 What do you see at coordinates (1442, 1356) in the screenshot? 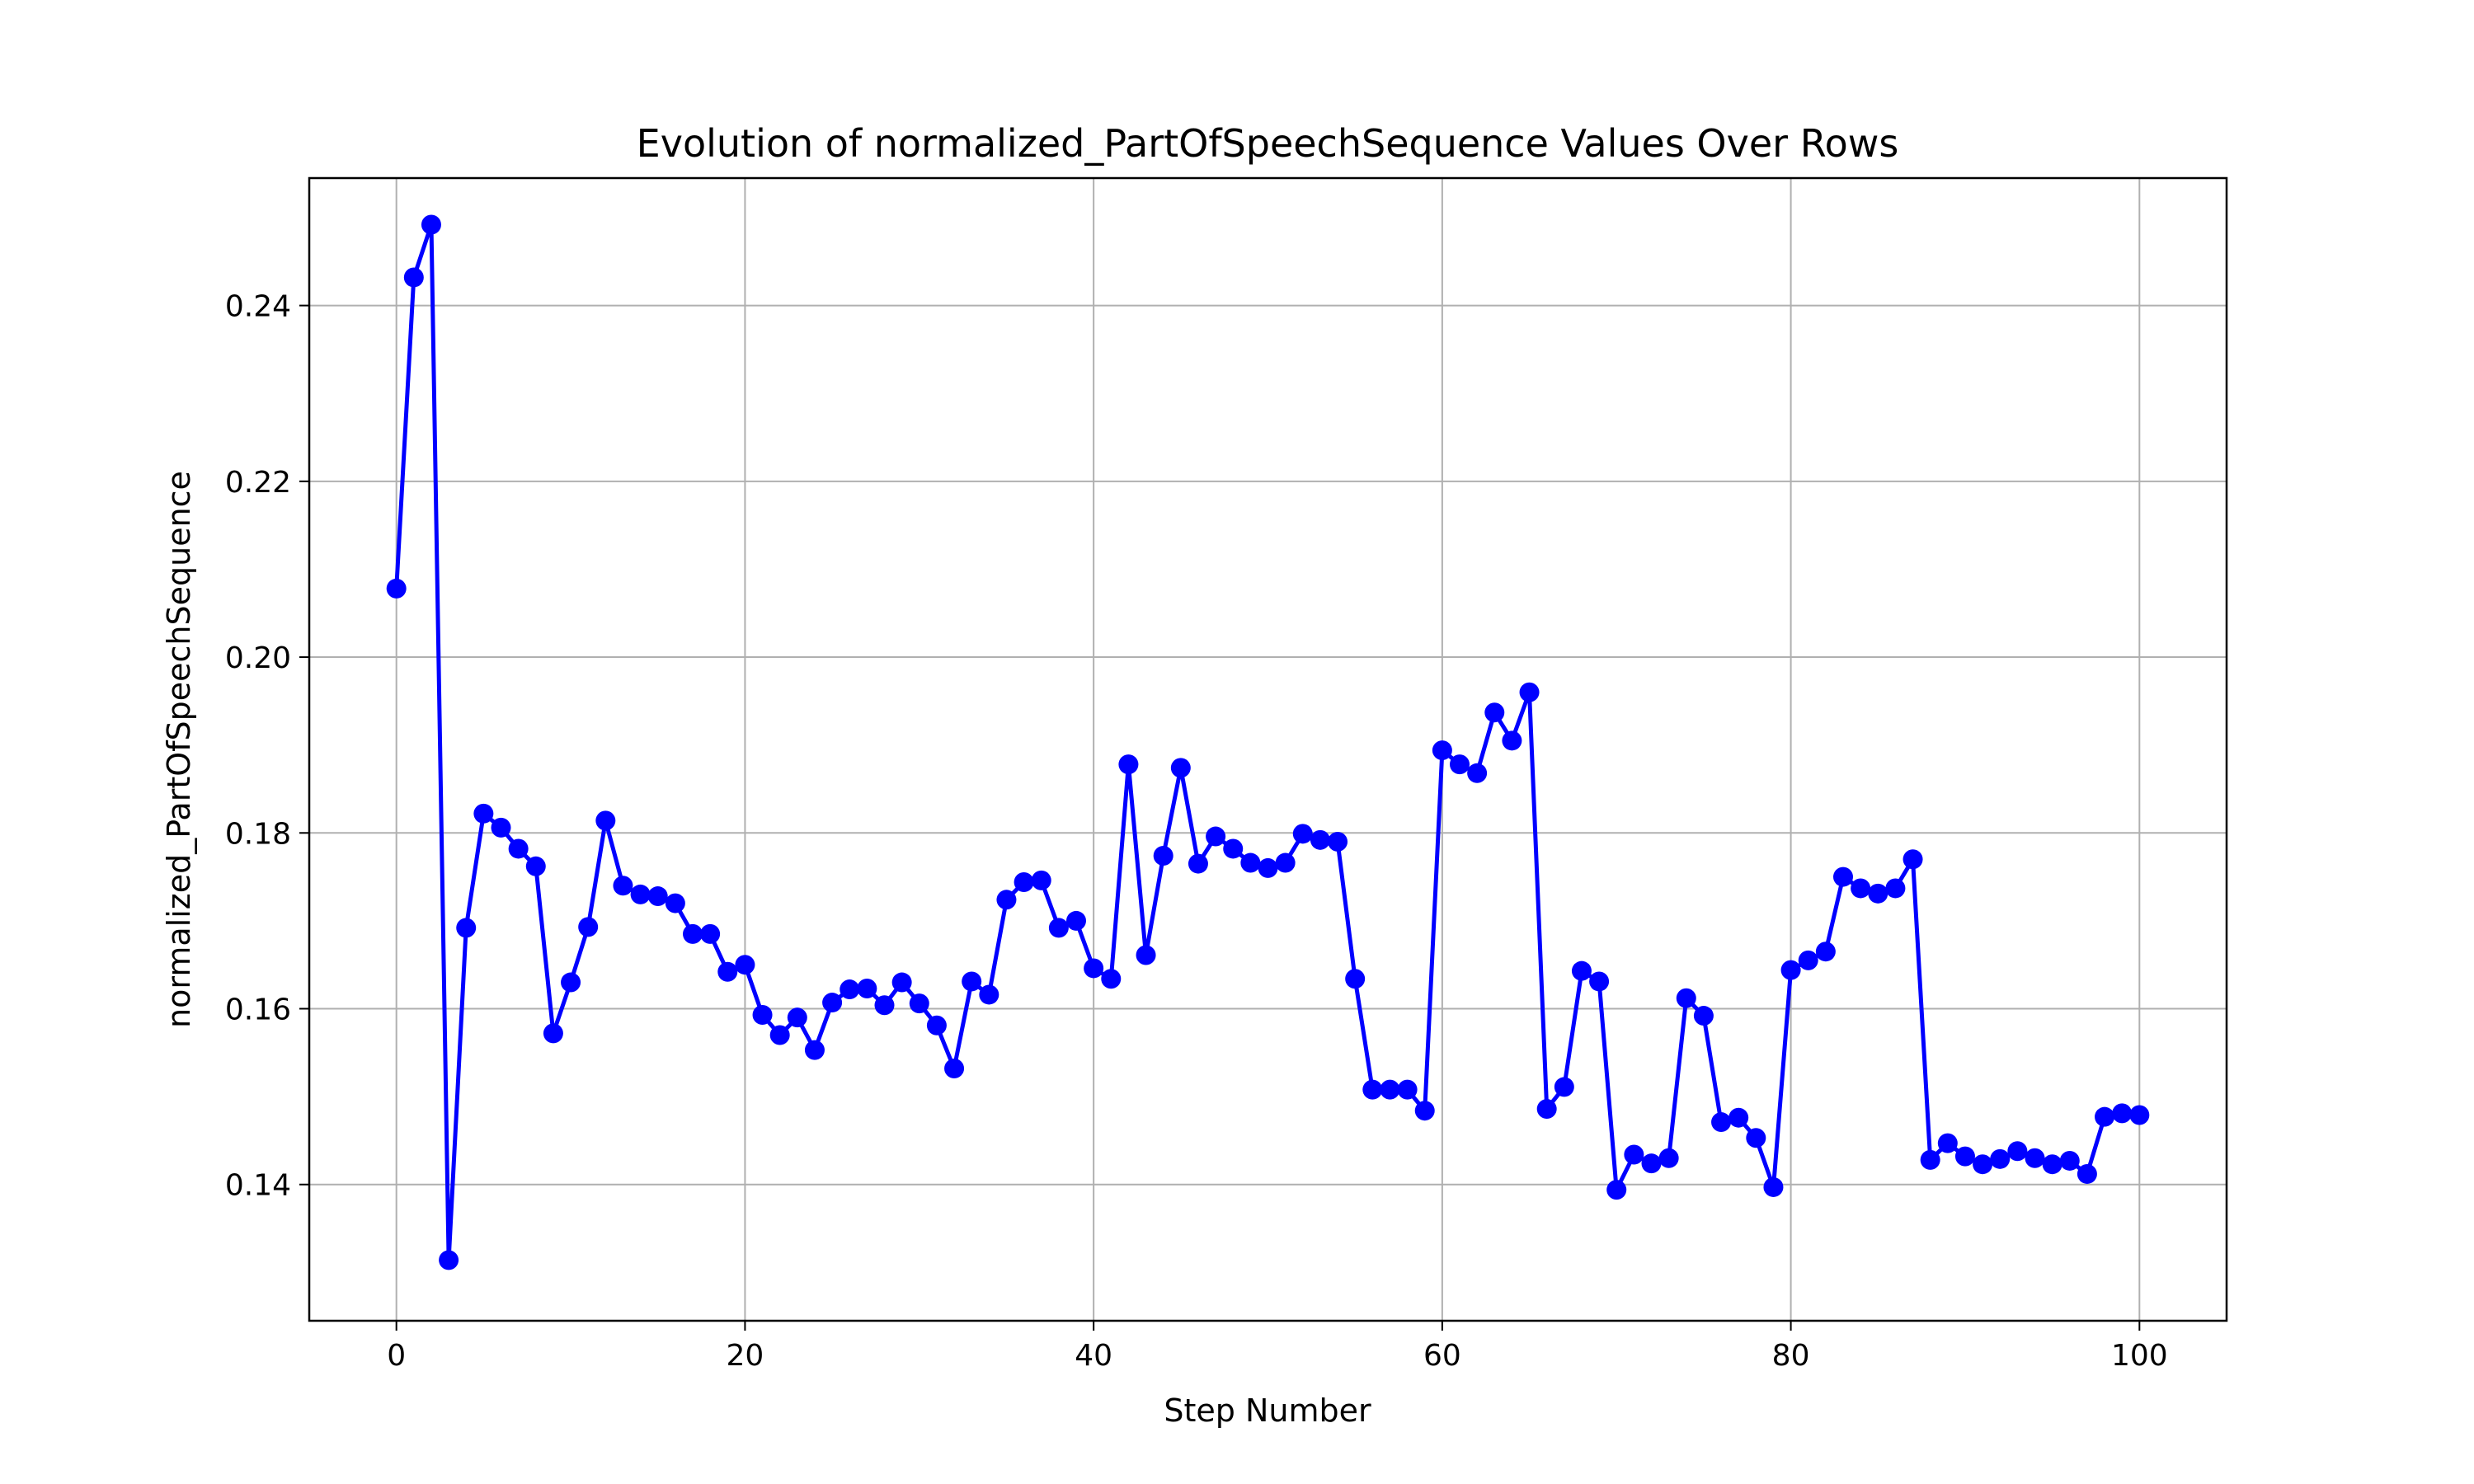
I see `x-tick-label: 60` at bounding box center [1442, 1356].